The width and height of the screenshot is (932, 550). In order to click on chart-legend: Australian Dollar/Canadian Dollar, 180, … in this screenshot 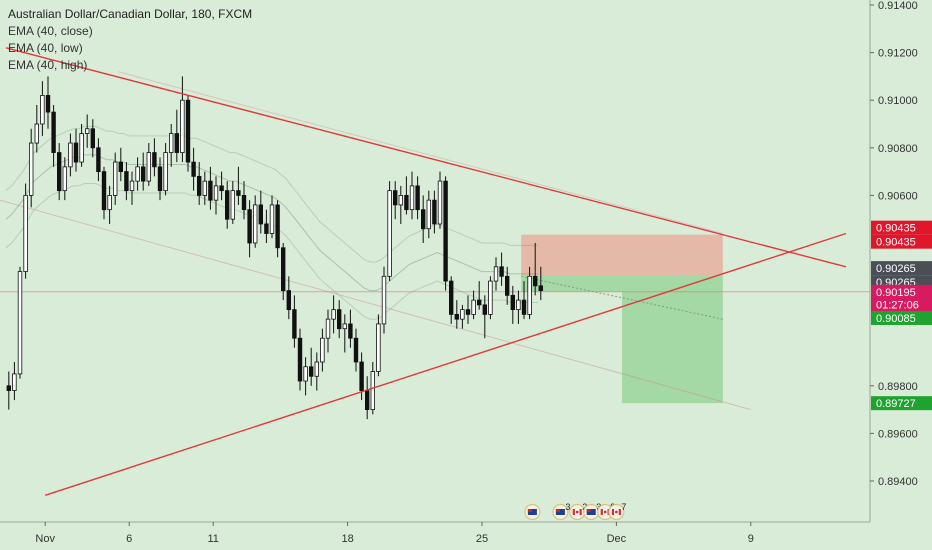, I will do `click(130, 40)`.